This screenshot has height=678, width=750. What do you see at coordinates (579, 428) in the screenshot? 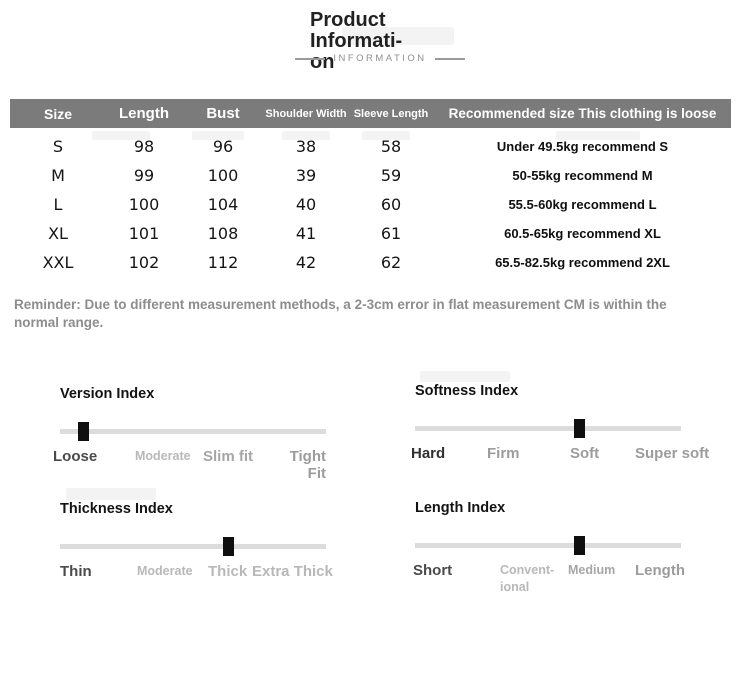
I see `softness-slider-marker` at bounding box center [579, 428].